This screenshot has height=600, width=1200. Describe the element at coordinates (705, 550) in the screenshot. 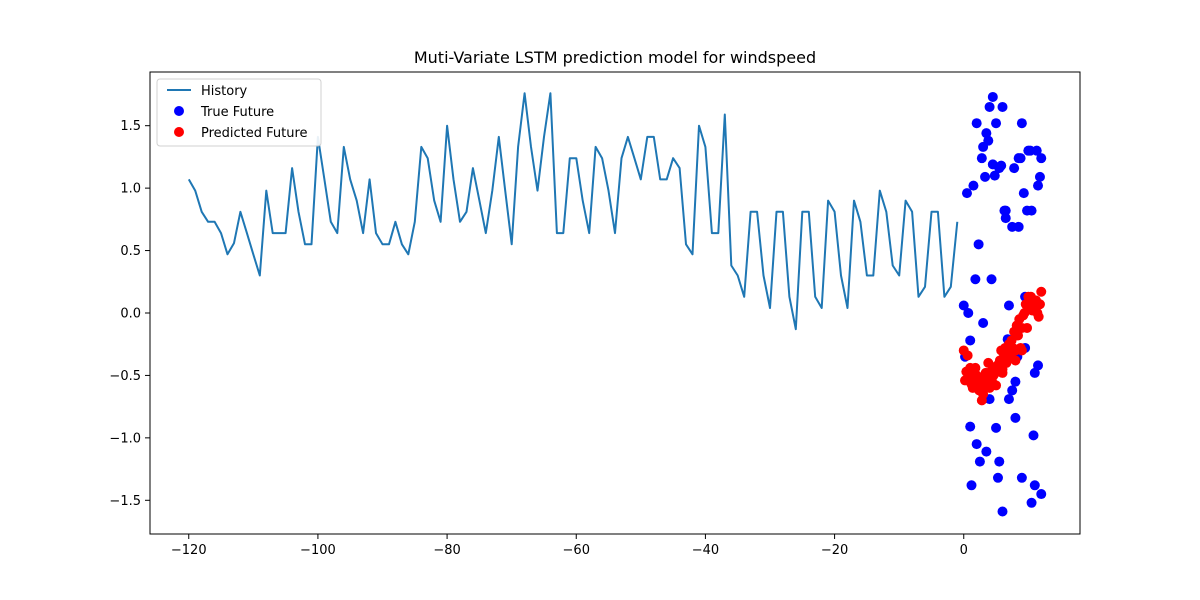

I see `x-tick-label: −40` at that location.